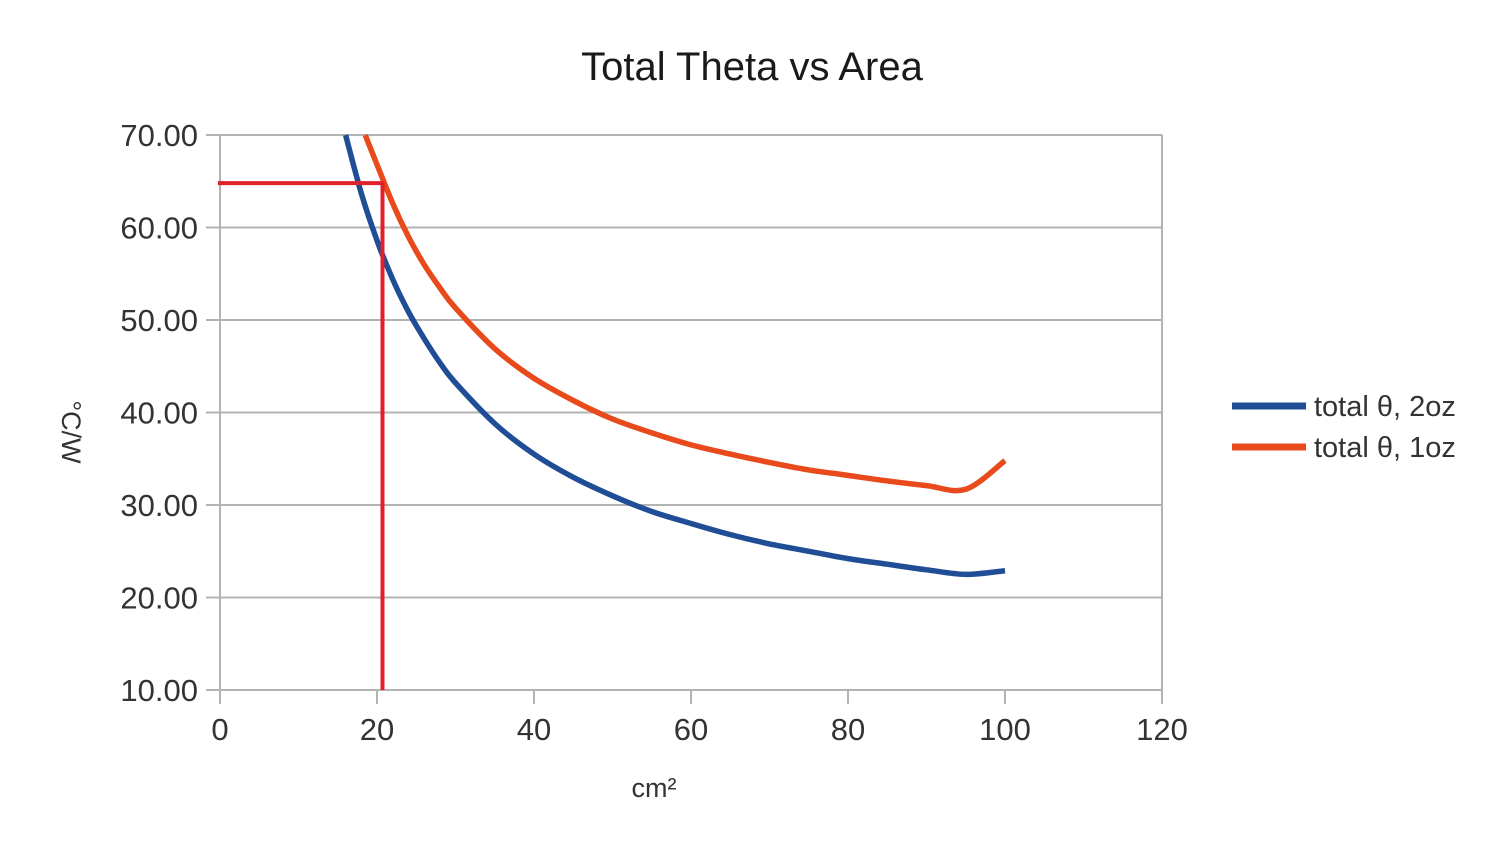 This screenshot has width=1507, height=847. What do you see at coordinates (1344, 427) in the screenshot?
I see `legend: total θ, 2oz total θ, 1oz` at bounding box center [1344, 427].